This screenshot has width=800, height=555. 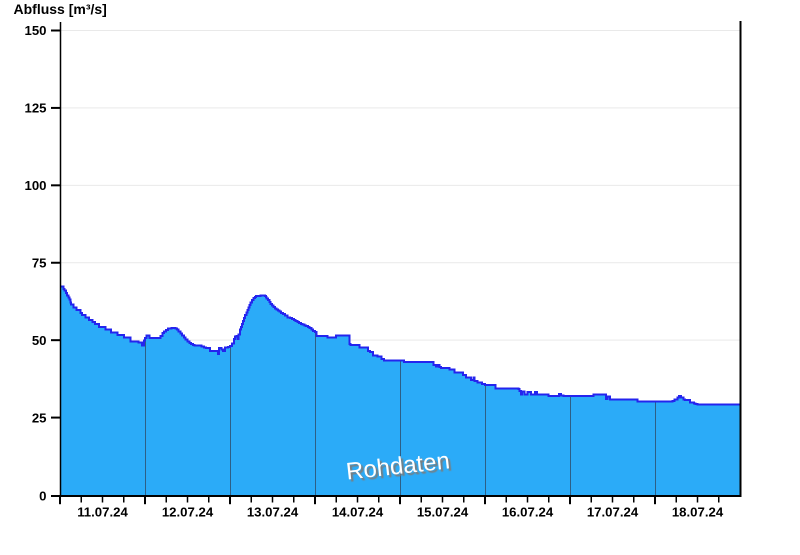 I want to click on svg-text: 25, so click(x=39, y=417).